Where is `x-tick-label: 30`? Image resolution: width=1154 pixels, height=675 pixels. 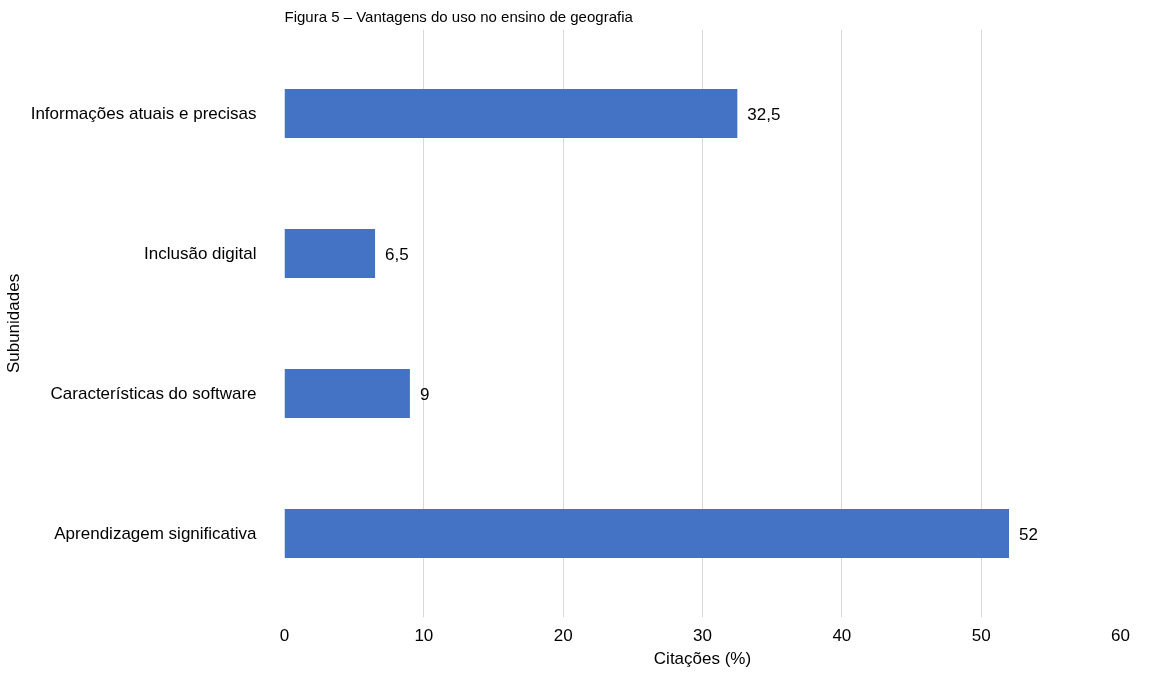 x-tick-label: 30 is located at coordinates (702, 635).